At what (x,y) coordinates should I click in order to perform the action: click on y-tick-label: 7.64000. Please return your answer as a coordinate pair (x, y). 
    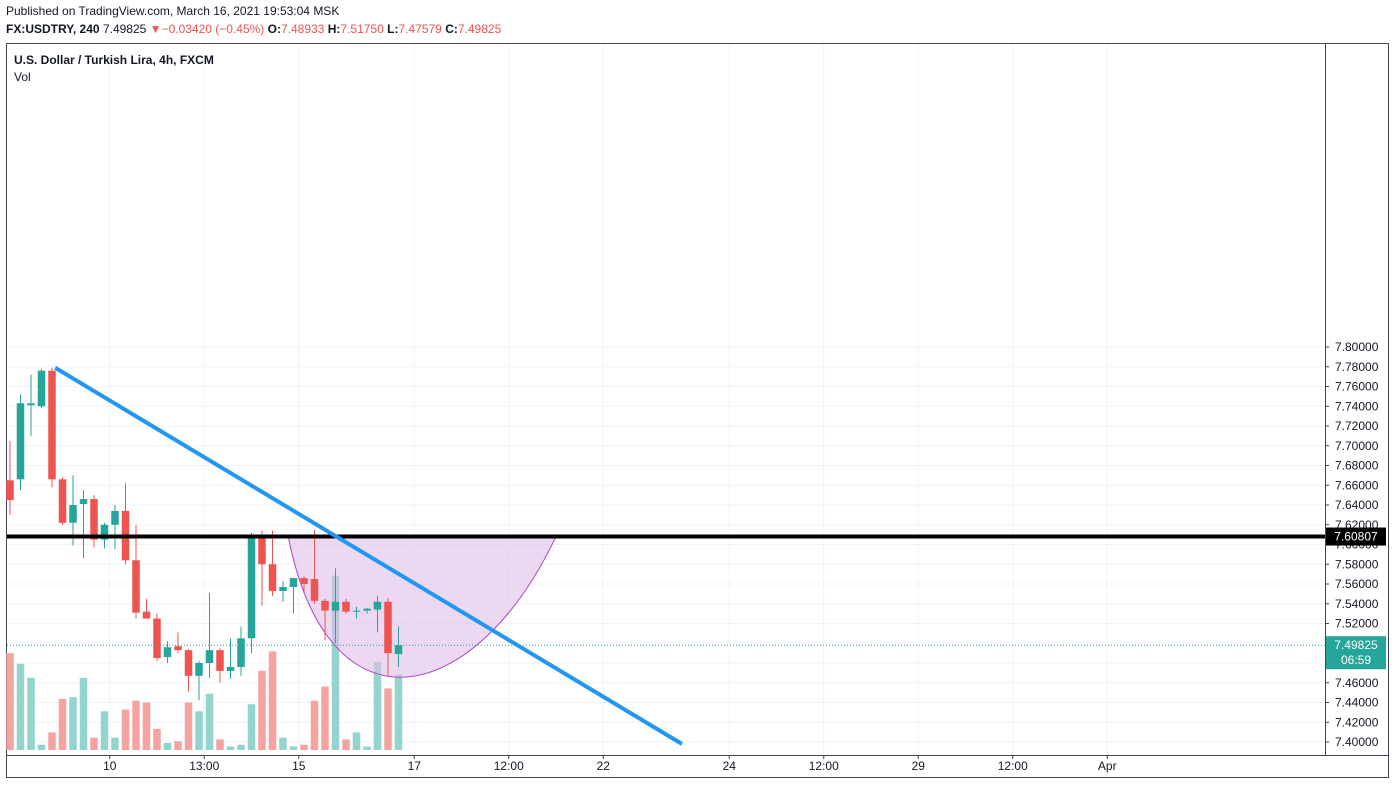
    Looking at the image, I should click on (1357, 505).